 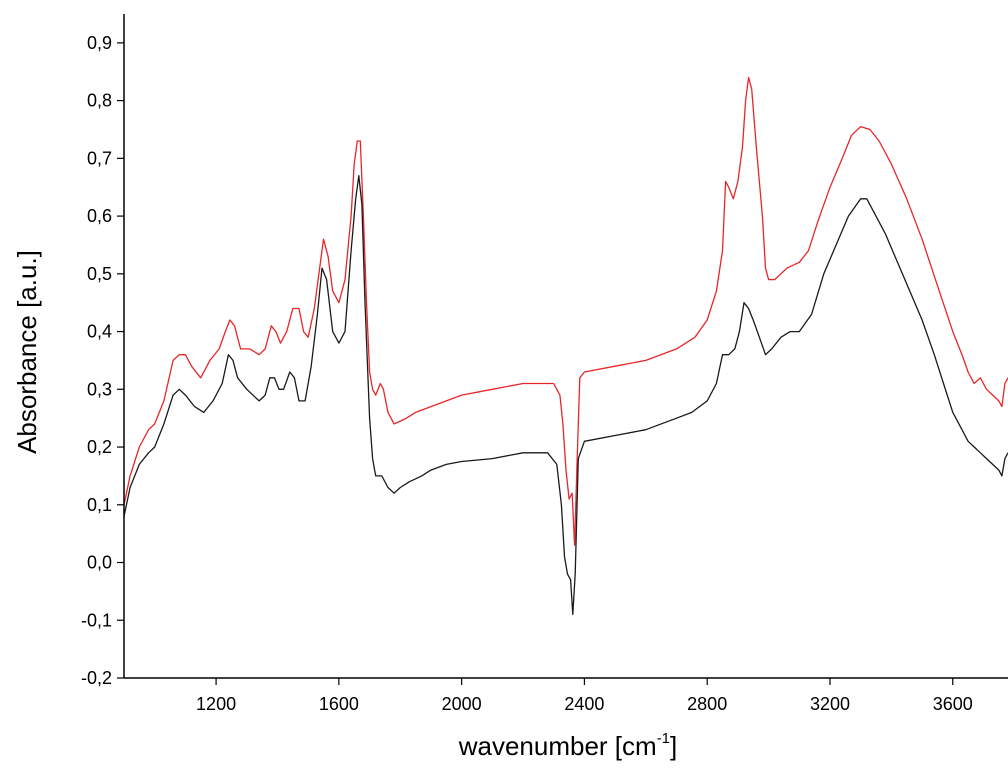 What do you see at coordinates (96, 620) in the screenshot?
I see `y-tick-label: -0,1` at bounding box center [96, 620].